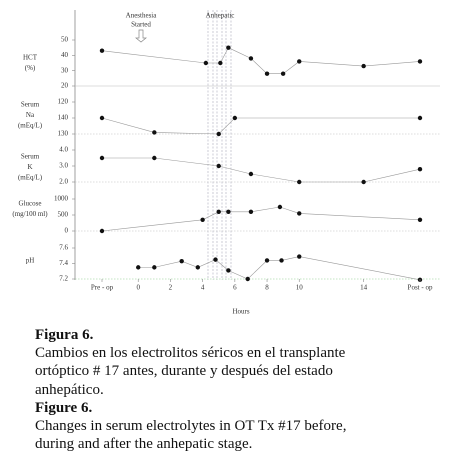 The width and height of the screenshot is (459, 470). I want to click on x-tick-label: 2, so click(171, 288).